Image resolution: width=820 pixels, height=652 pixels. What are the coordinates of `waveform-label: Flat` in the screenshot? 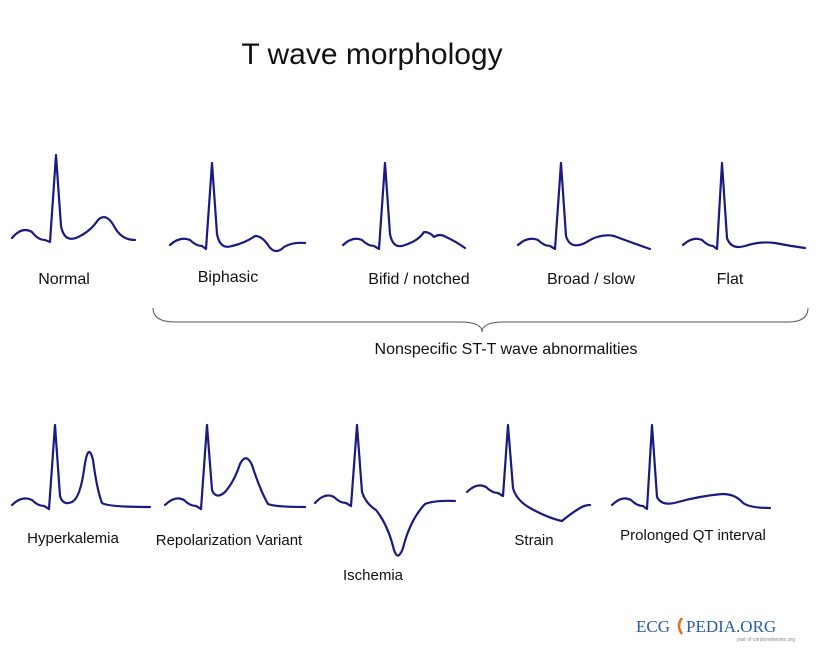 It's located at (730, 279).